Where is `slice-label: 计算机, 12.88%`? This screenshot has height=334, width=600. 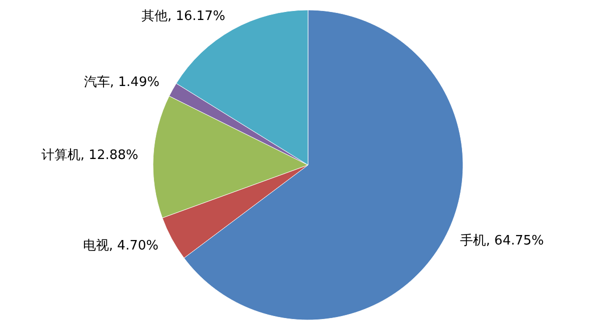 slice-label: 计算机, 12.88% is located at coordinates (89, 155).